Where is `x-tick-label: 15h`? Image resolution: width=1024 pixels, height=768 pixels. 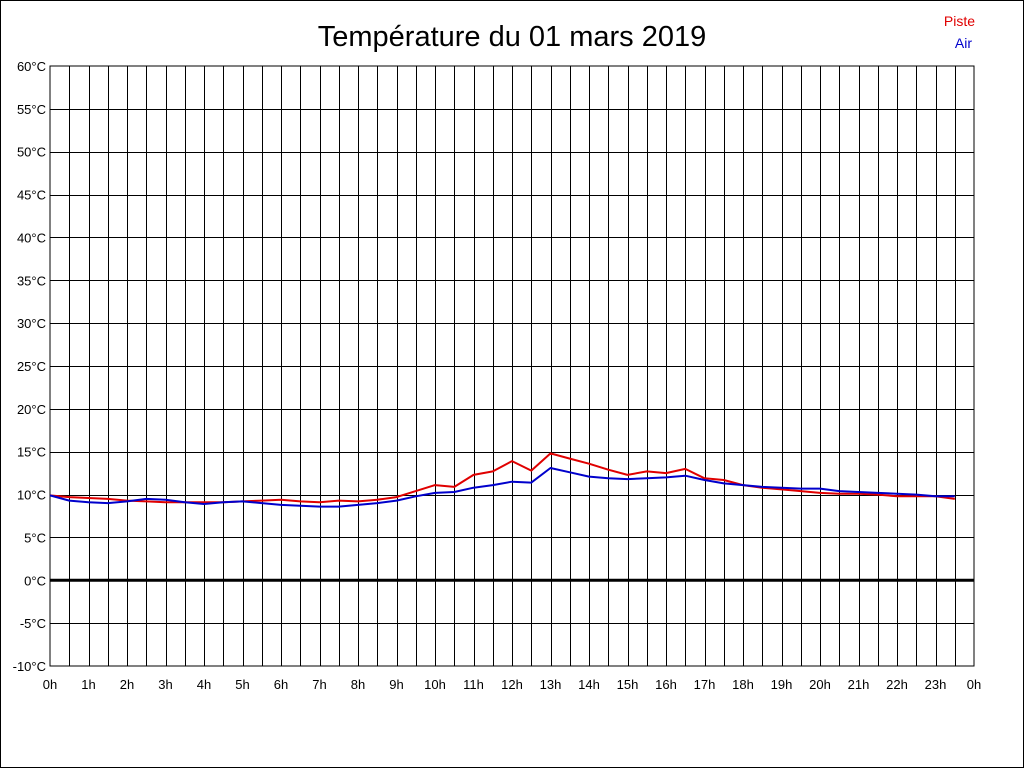
x-tick-label: 15h is located at coordinates (628, 684).